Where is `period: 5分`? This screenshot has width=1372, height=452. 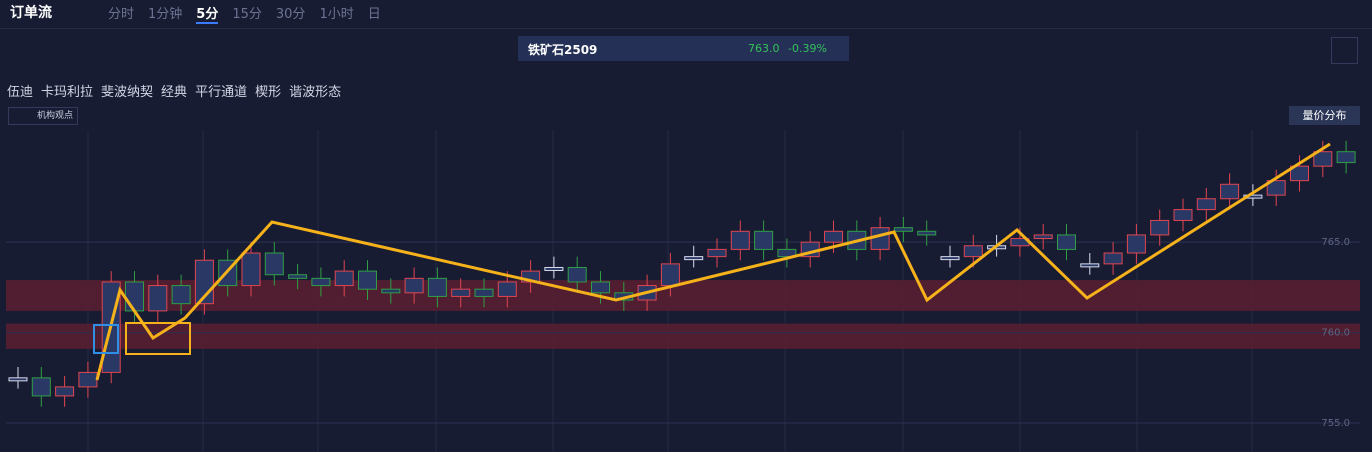 period: 5分 is located at coordinates (207, 13).